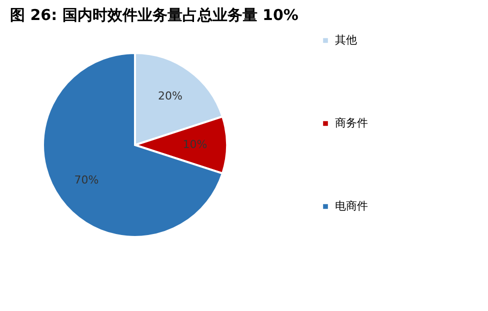 The width and height of the screenshot is (488, 311). Describe the element at coordinates (351, 123) in the screenshot. I see `legend-label: 商务件` at that location.